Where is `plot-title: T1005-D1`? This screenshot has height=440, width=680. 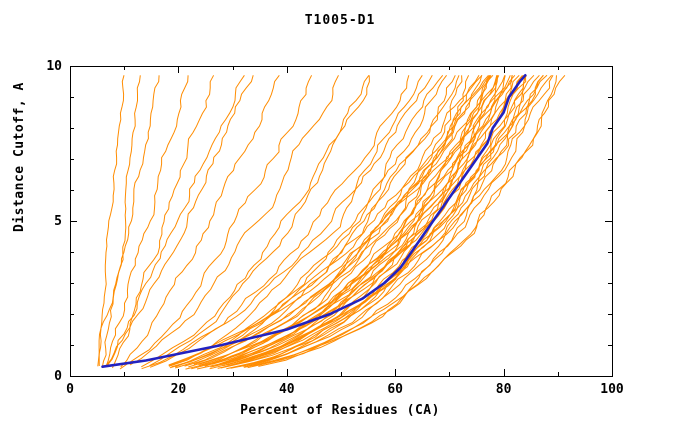
plot-title: T1005-D1 is located at coordinates (340, 20).